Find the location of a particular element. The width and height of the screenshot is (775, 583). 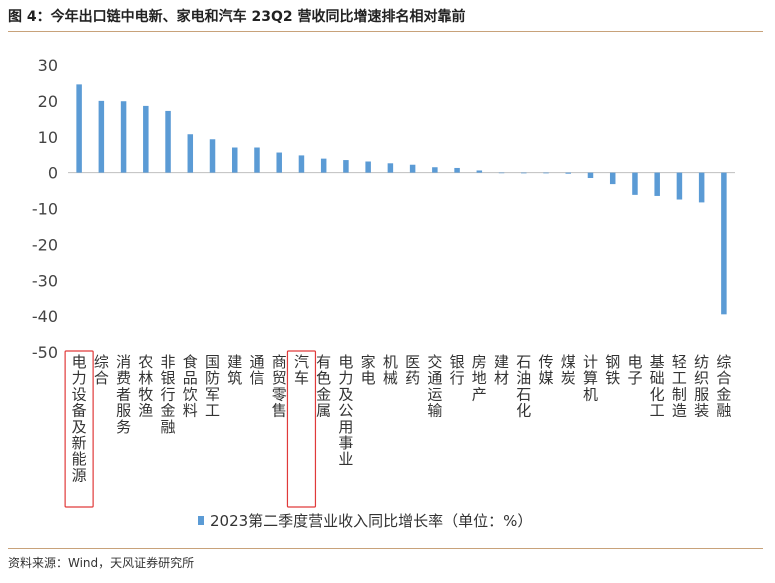

x-tick-label: 银行 is located at coordinates (457, 370).